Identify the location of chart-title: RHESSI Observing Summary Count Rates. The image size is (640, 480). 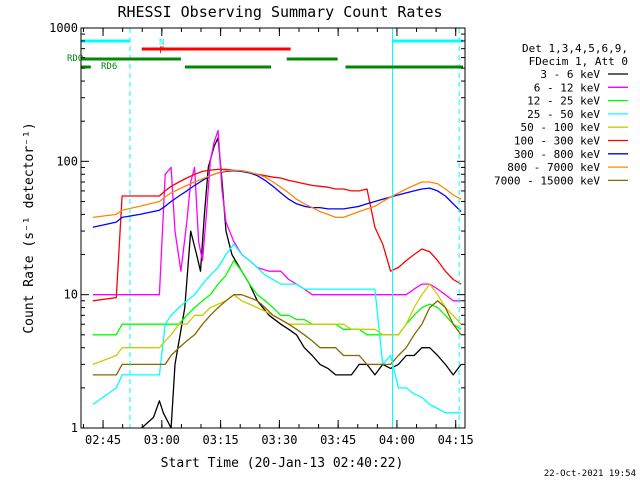
(279, 12).